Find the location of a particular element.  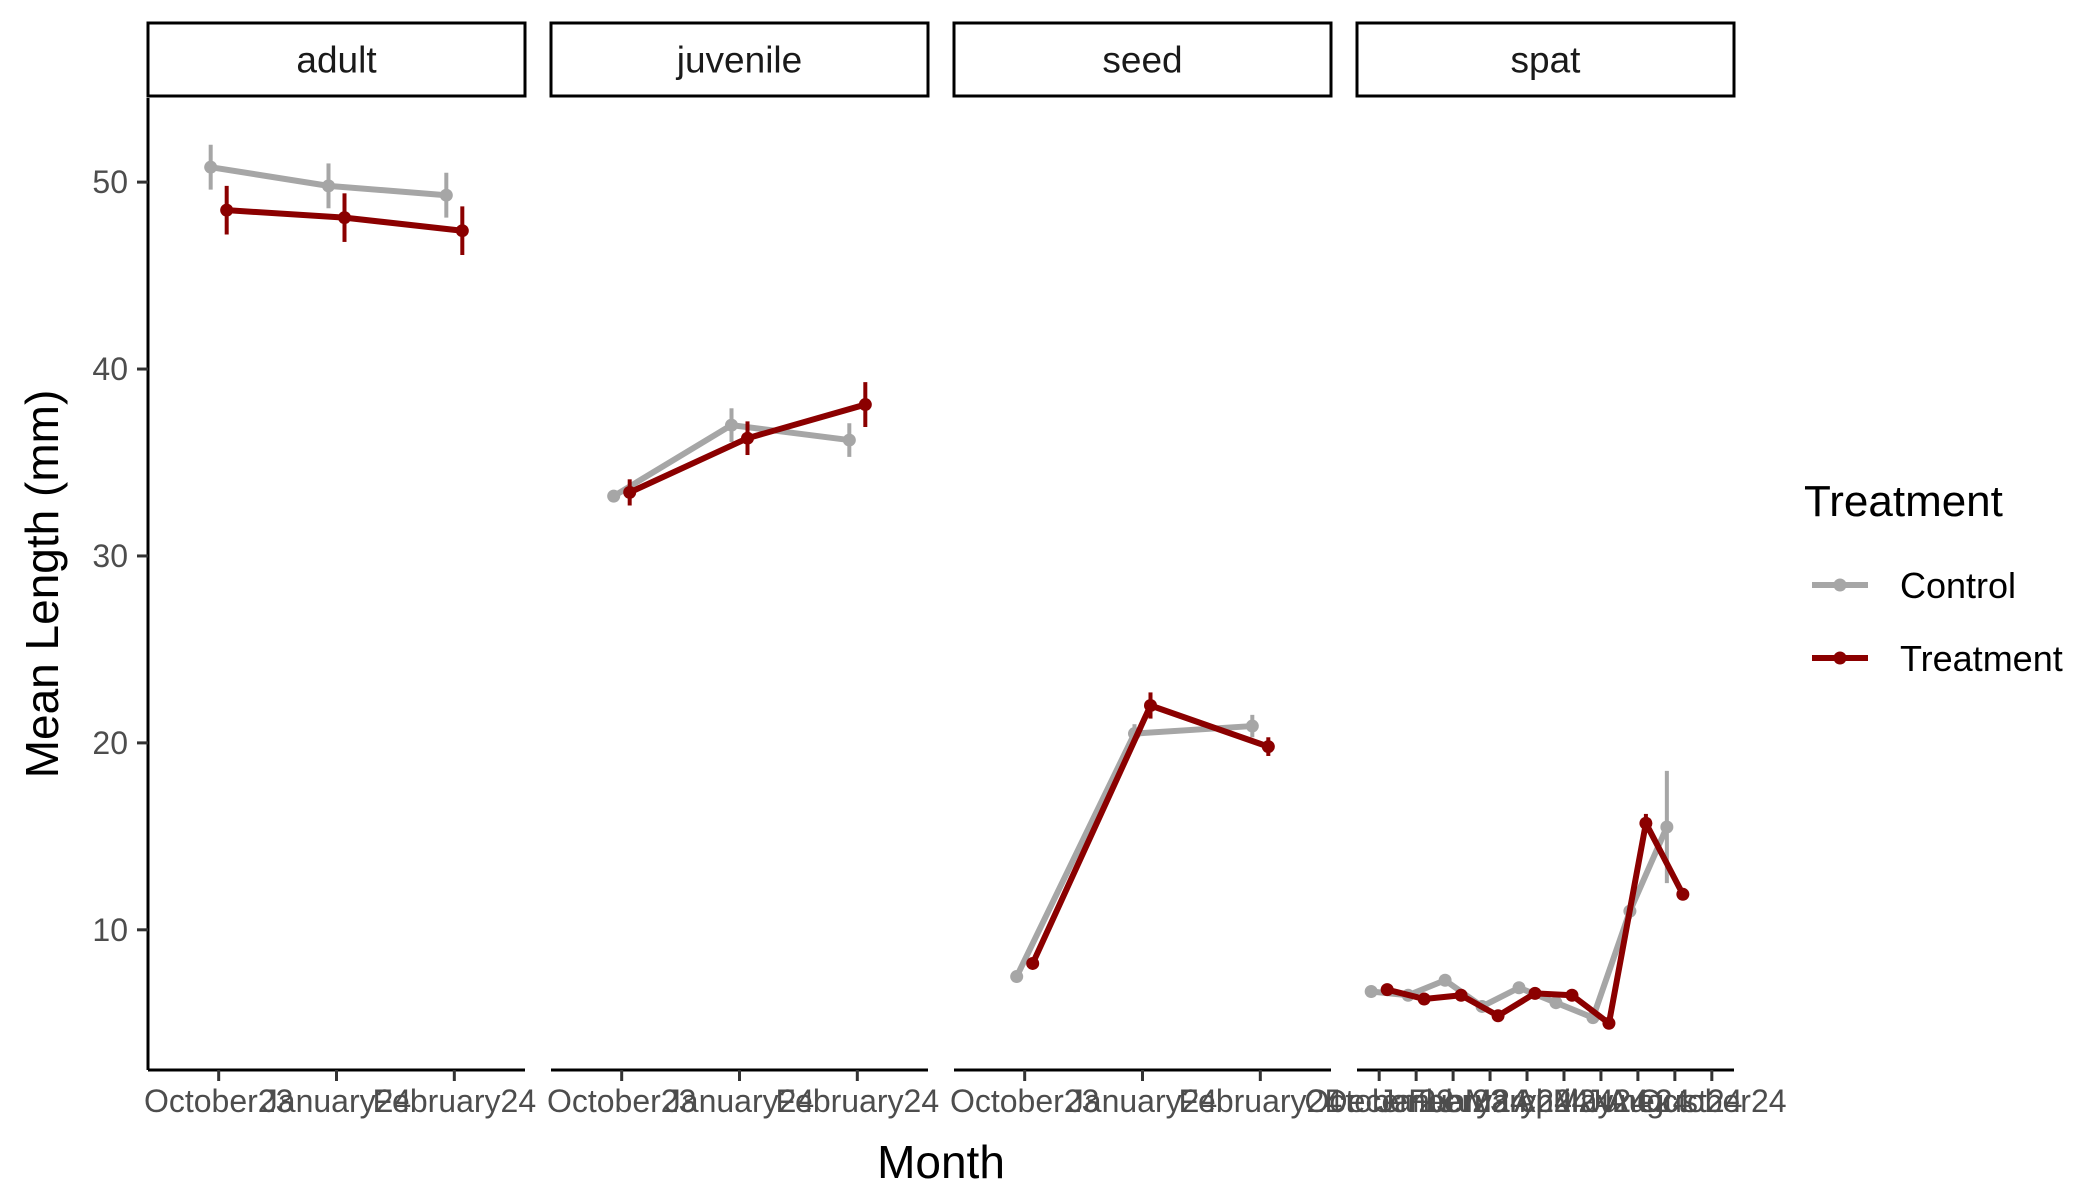

facet-strip-label: spat is located at coordinates (1546, 60).